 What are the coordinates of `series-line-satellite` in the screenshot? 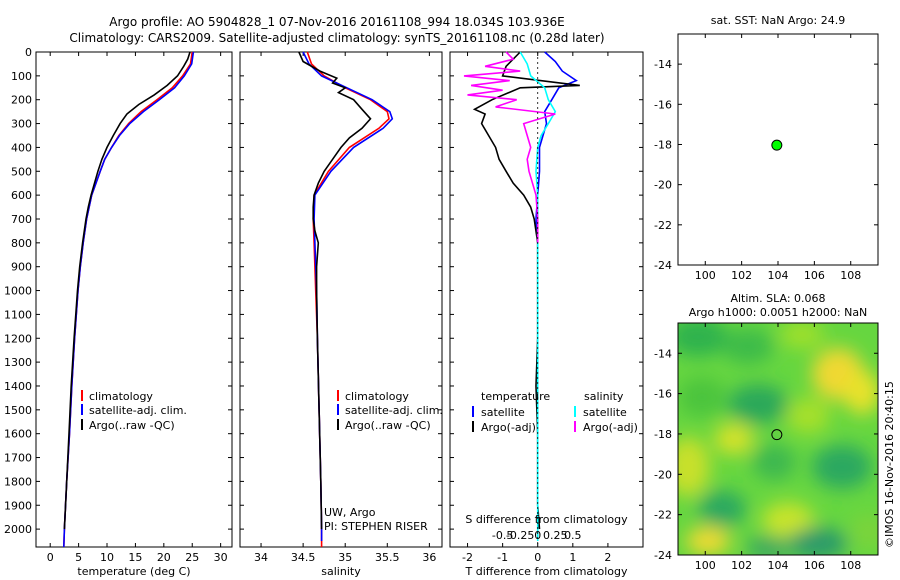 It's located at (538, 296).